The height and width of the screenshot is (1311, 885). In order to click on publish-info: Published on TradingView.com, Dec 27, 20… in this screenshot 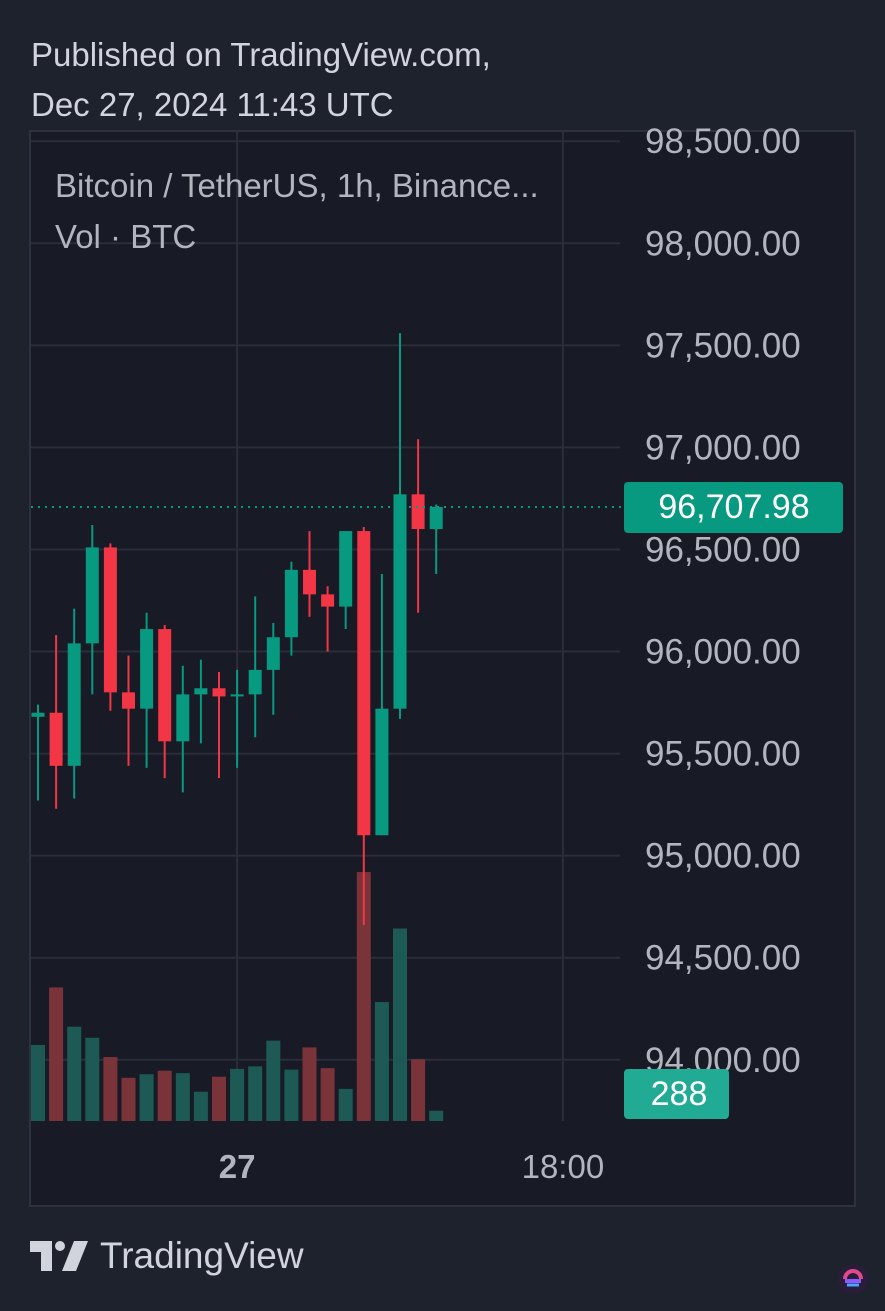, I will do `click(261, 80)`.